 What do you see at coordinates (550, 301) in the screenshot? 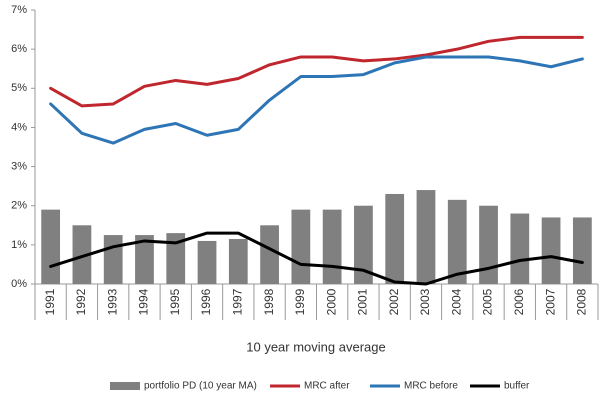
I see `x-tick-label: 2007` at bounding box center [550, 301].